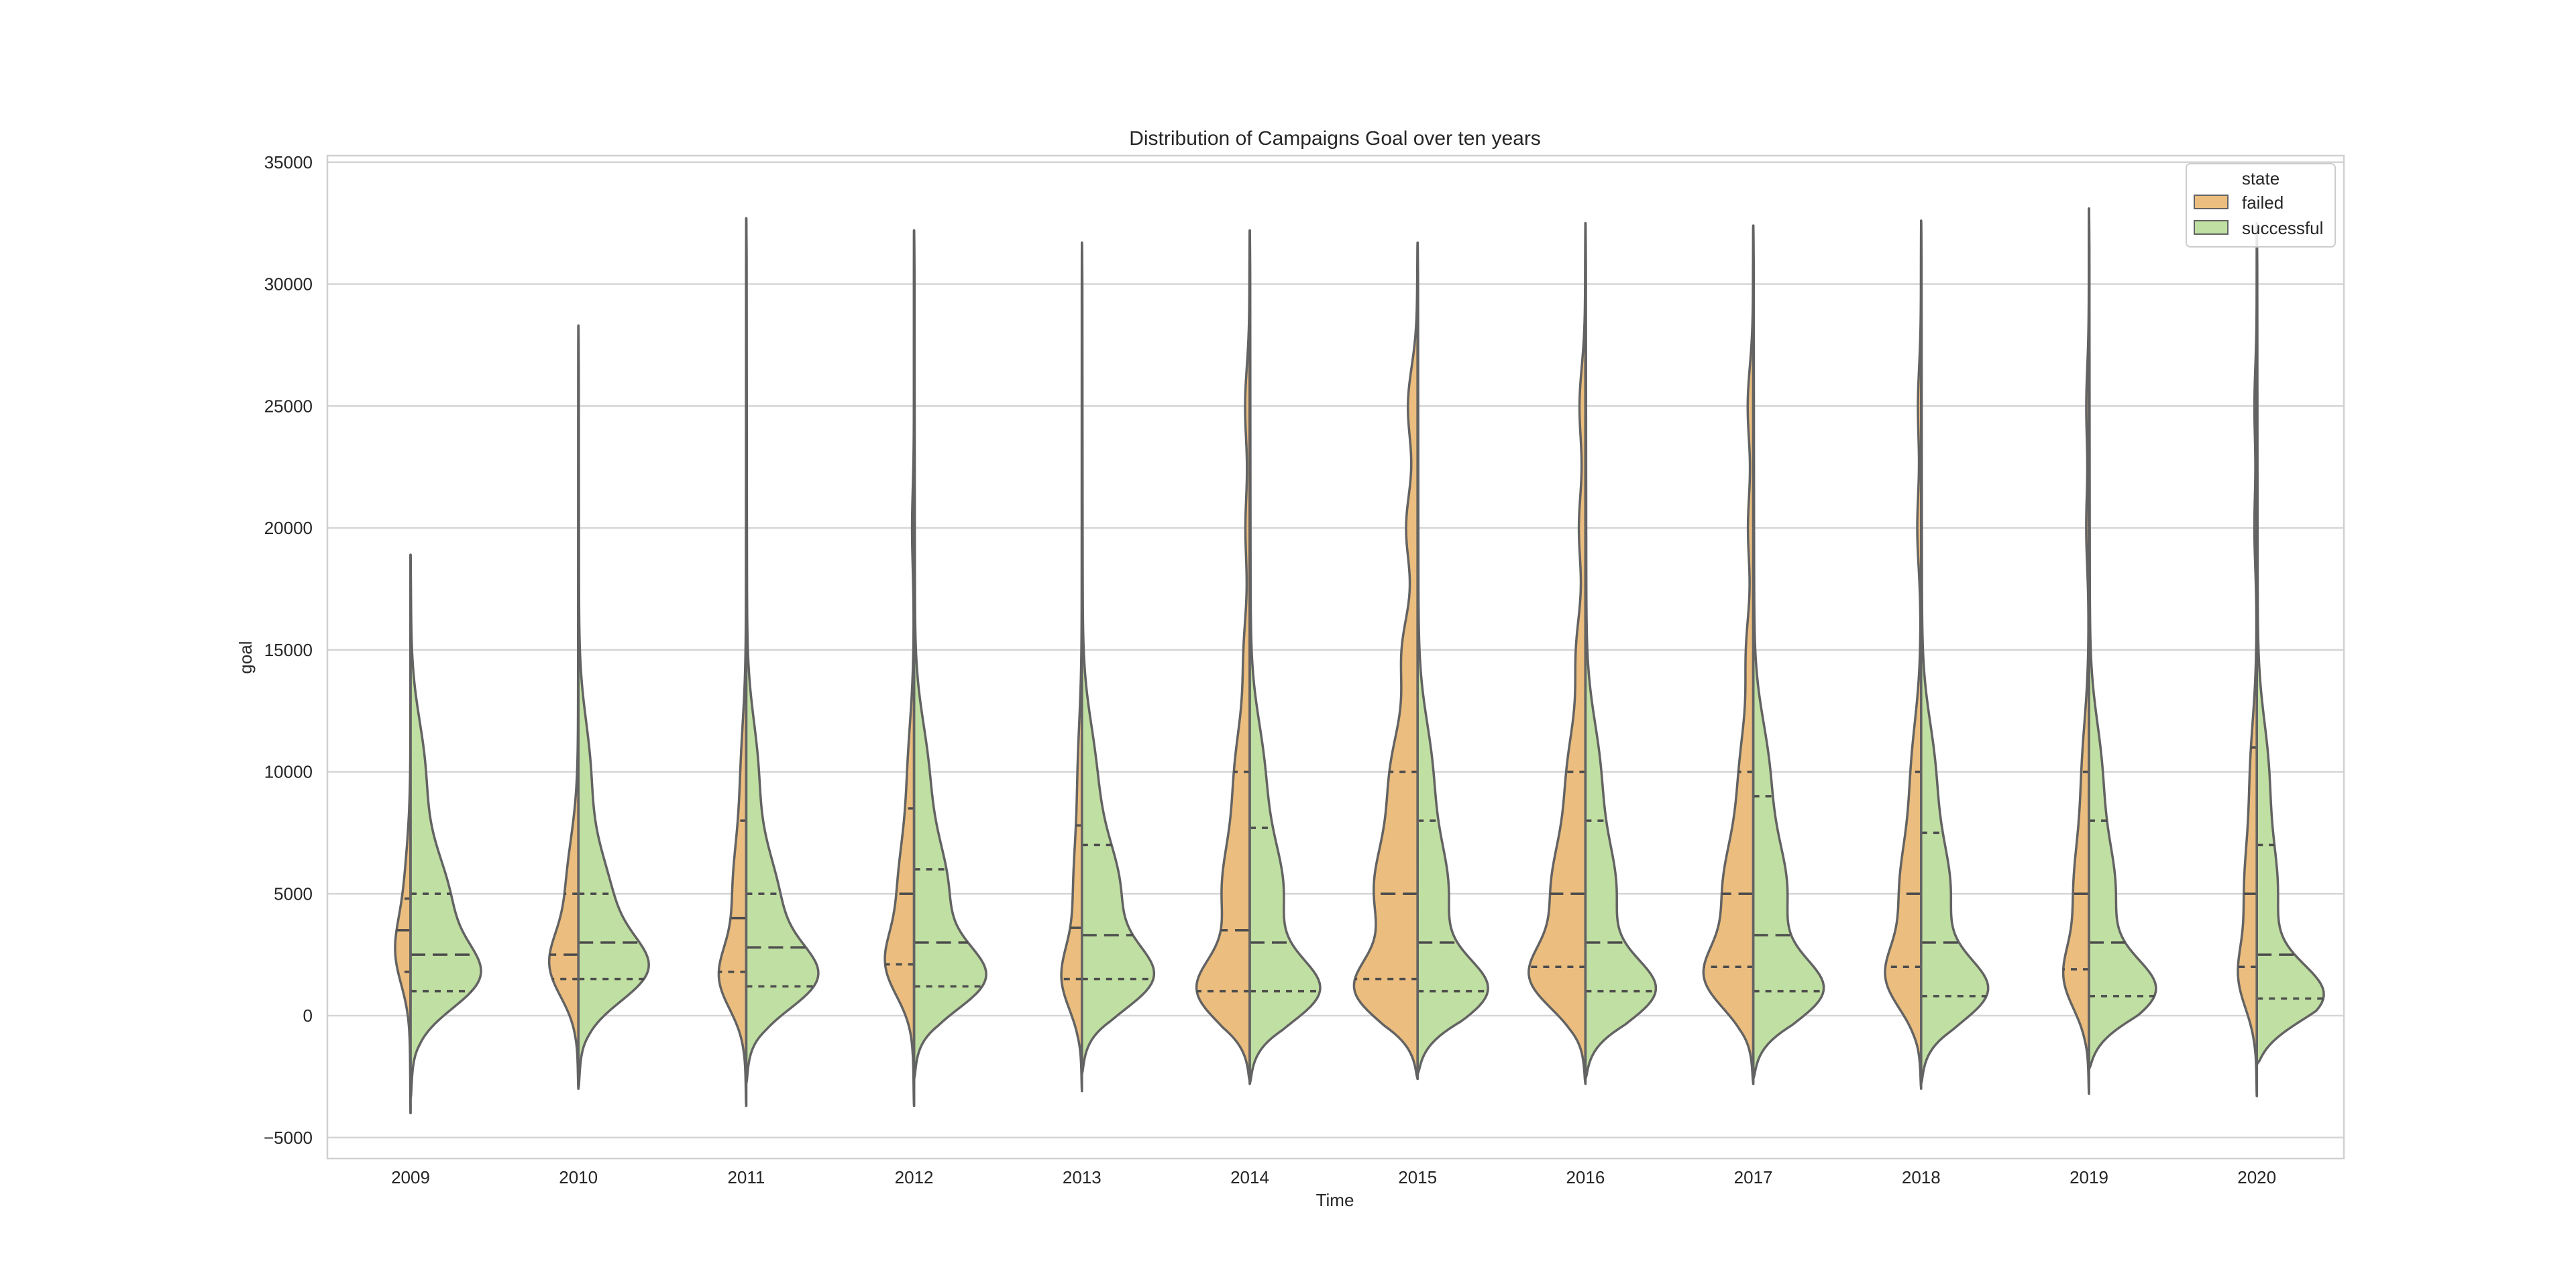 The image size is (2576, 1288). What do you see at coordinates (288, 284) in the screenshot?
I see `y-tick-label: 30000` at bounding box center [288, 284].